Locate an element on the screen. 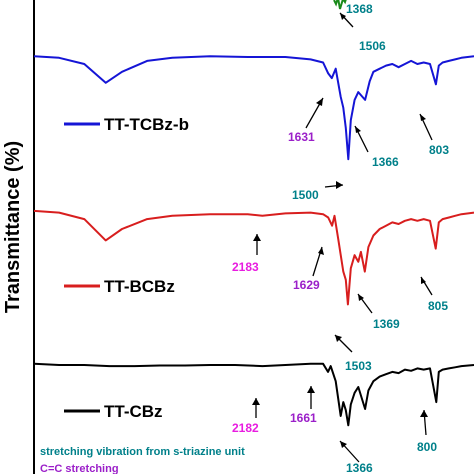 The width and height of the screenshot is (474, 474). annotation-label: 1368 is located at coordinates (359, 9).